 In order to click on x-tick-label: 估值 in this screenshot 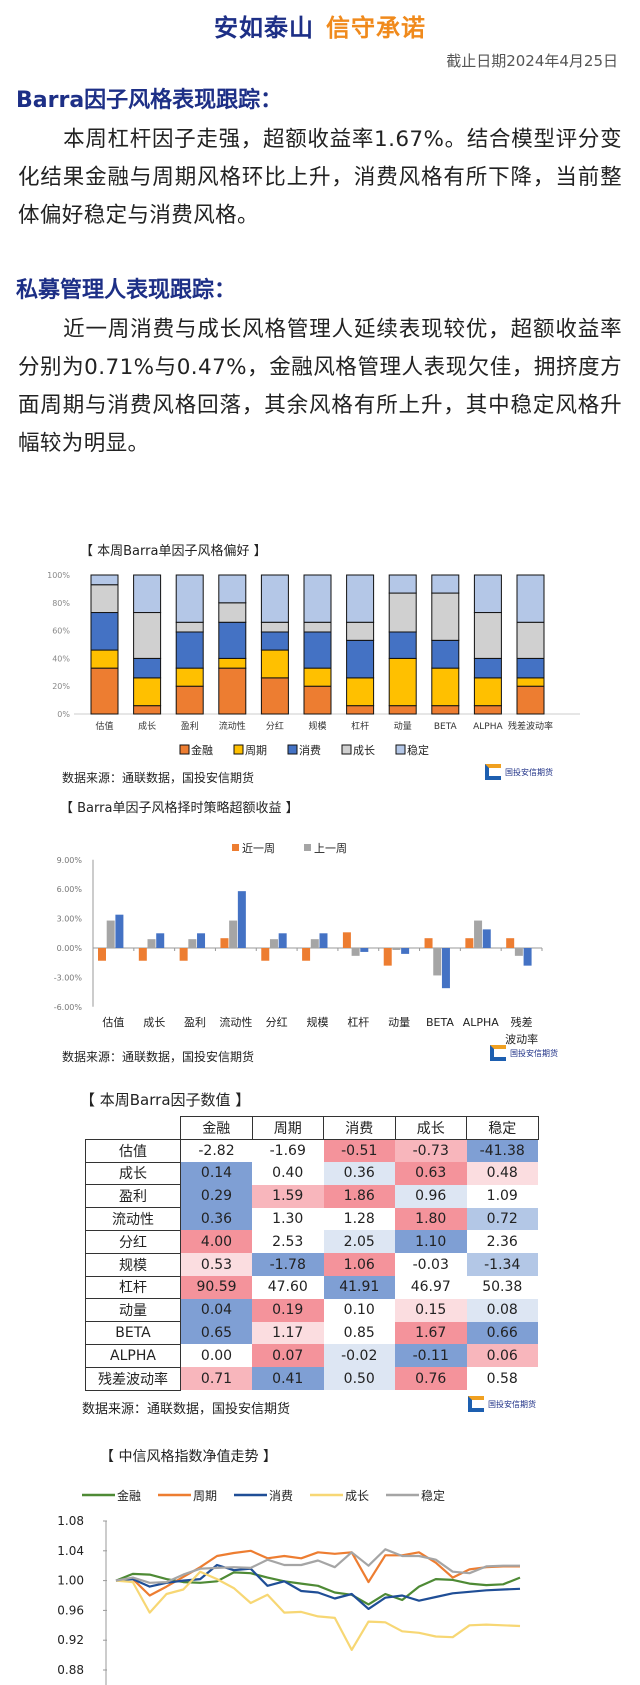, I will do `click(104, 726)`.